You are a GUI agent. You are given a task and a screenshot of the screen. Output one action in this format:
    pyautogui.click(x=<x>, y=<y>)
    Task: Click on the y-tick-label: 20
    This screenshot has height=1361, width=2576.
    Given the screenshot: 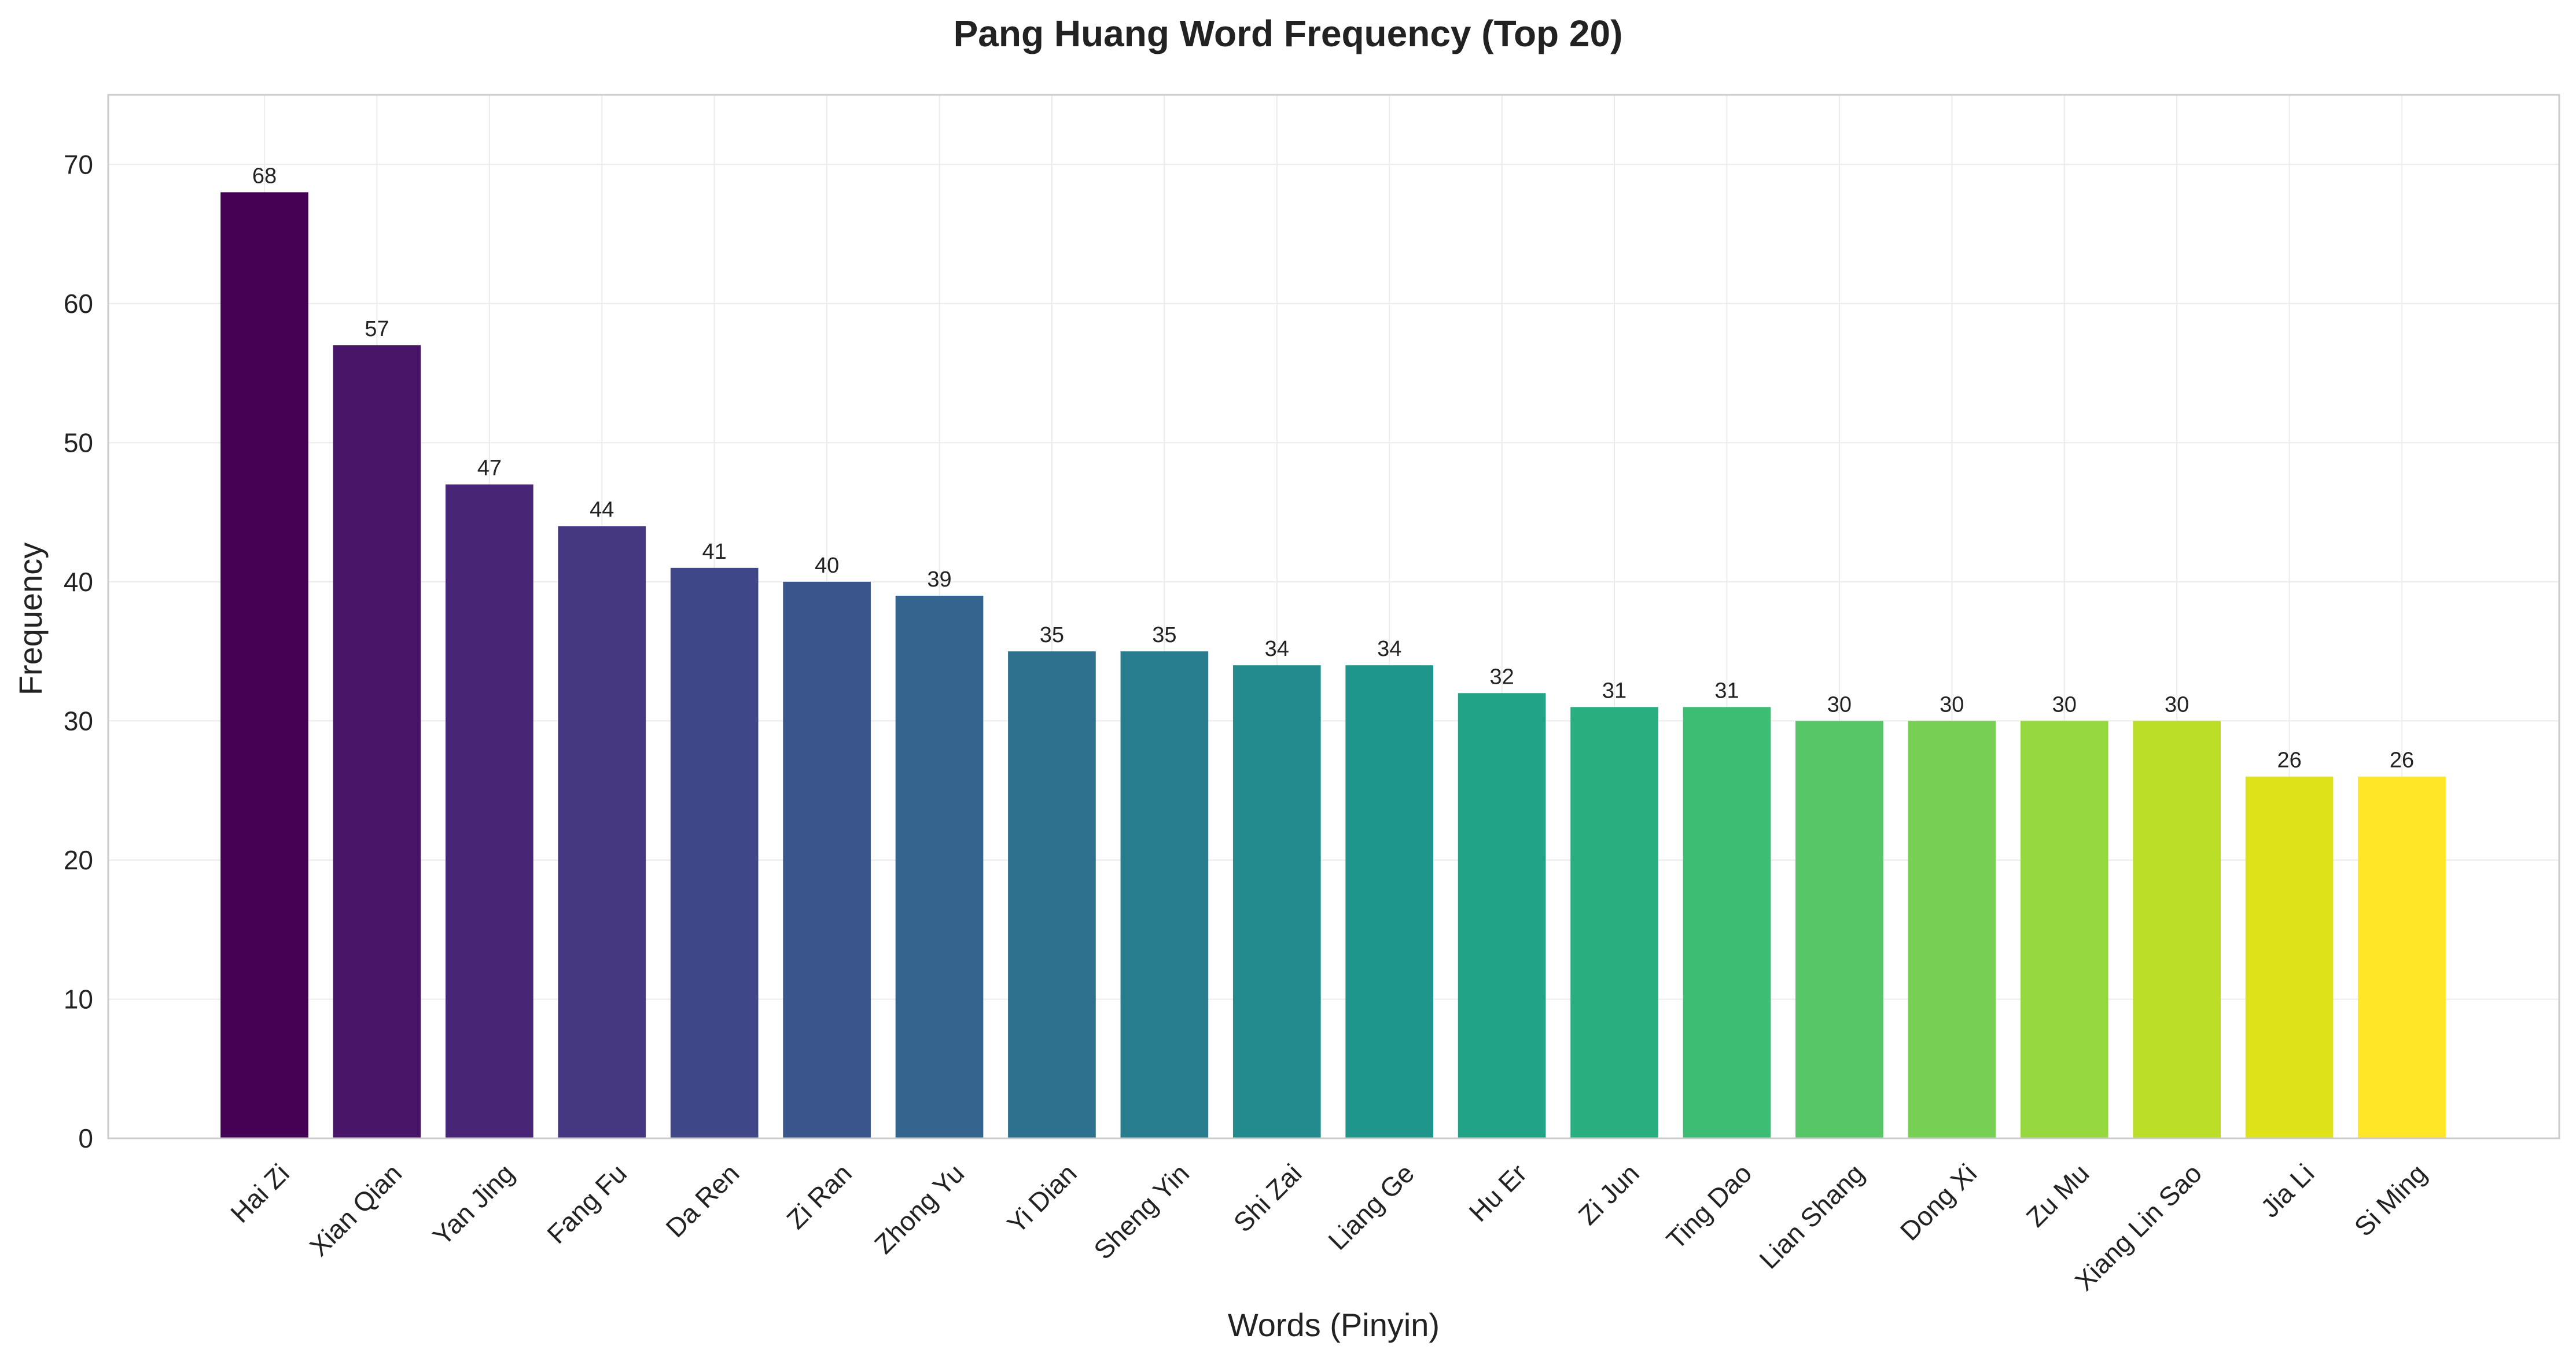 What is the action you would take?
    pyautogui.click(x=78, y=860)
    